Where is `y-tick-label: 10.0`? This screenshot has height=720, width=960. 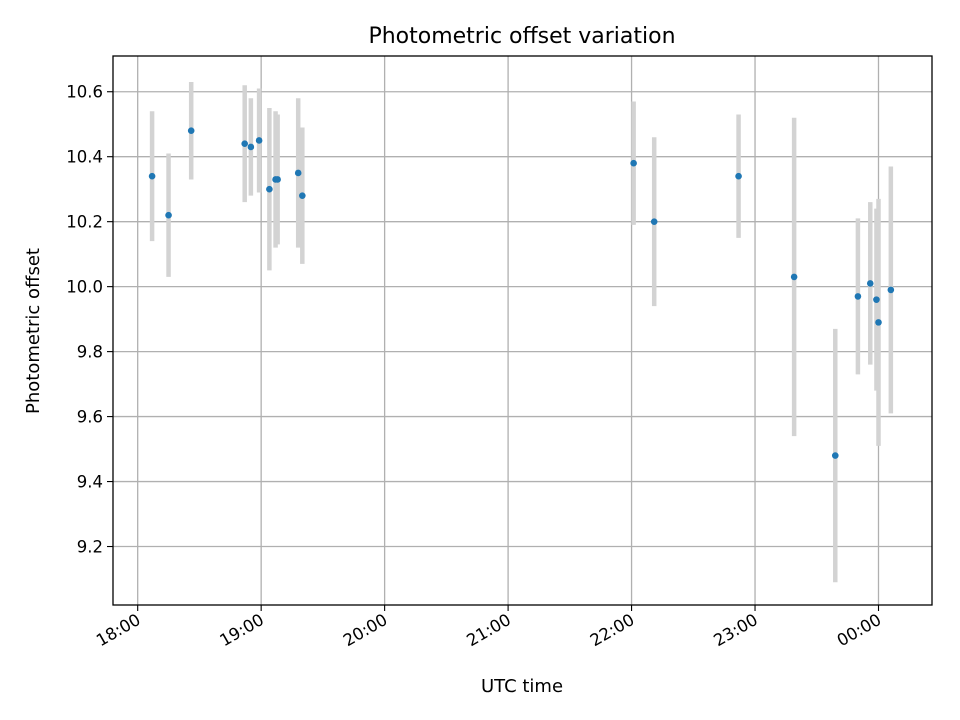 y-tick-label: 10.0 is located at coordinates (84, 287).